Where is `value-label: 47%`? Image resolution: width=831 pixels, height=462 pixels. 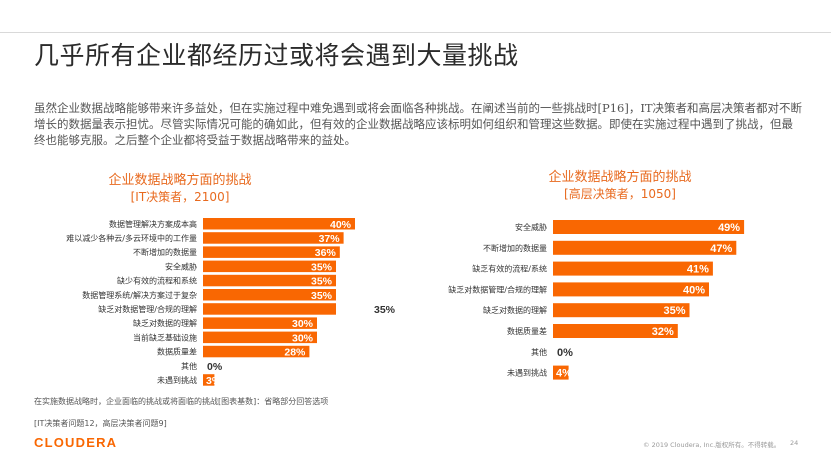 value-label: 47% is located at coordinates (721, 249).